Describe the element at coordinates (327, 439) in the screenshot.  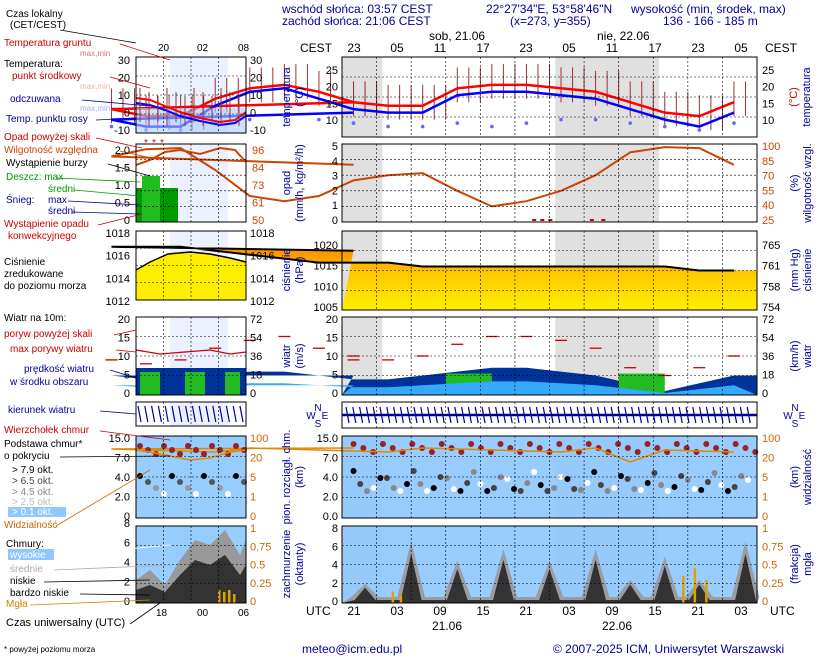
I see `main-cloud-tick: 15.0` at that location.